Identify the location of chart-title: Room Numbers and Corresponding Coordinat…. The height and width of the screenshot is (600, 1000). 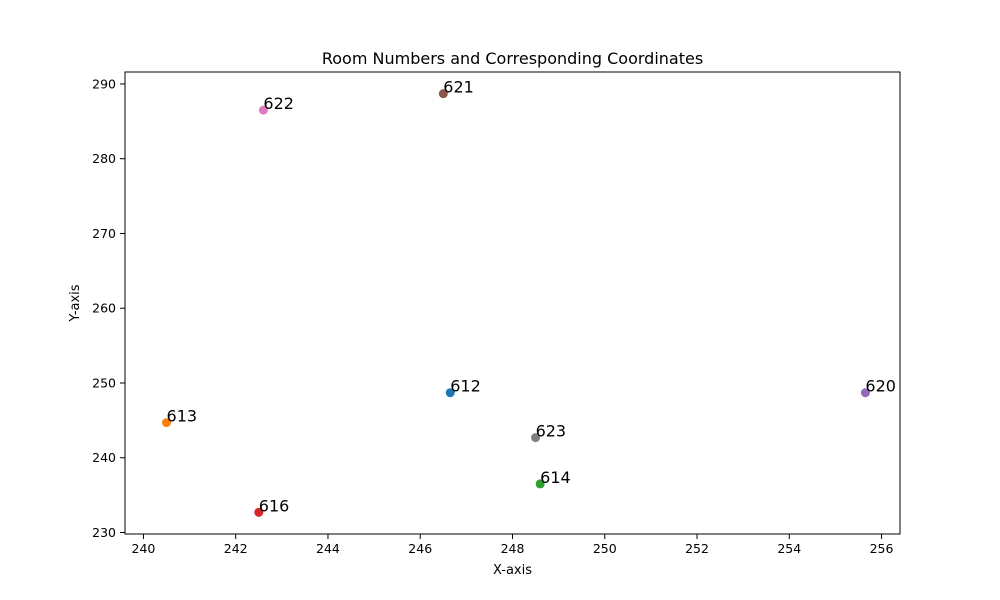
(512, 58).